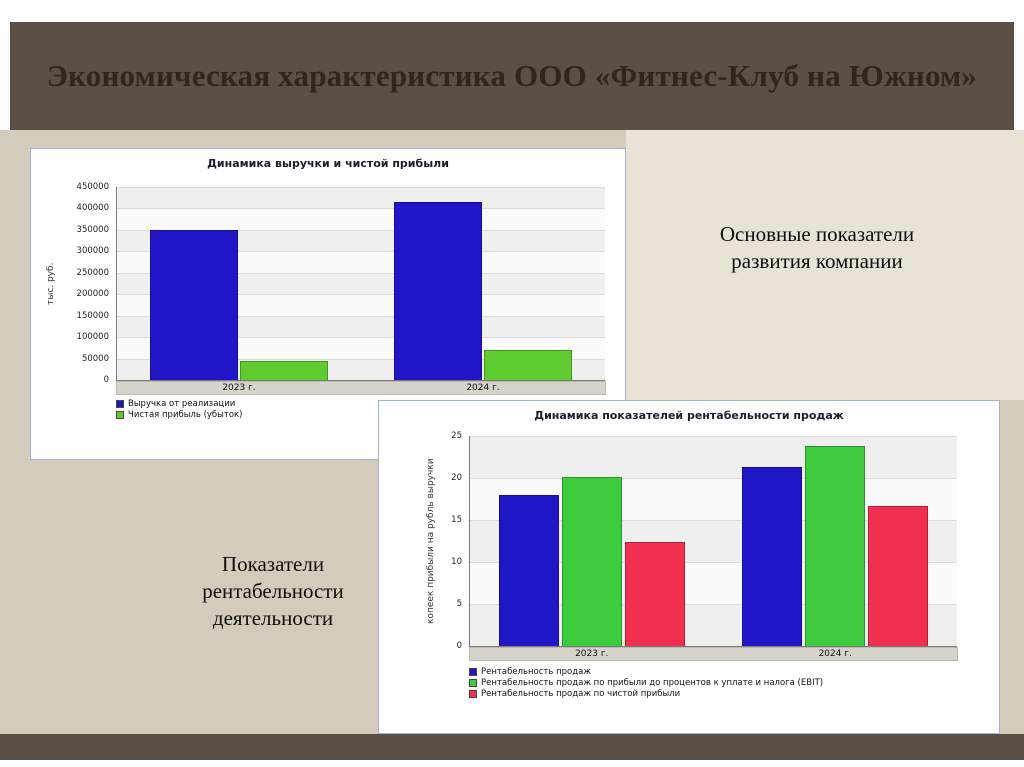 Image resolution: width=1024 pixels, height=767 pixels. What do you see at coordinates (581, 694) in the screenshot?
I see `legend-label: Рентабельность продаж по чистой прибыли` at bounding box center [581, 694].